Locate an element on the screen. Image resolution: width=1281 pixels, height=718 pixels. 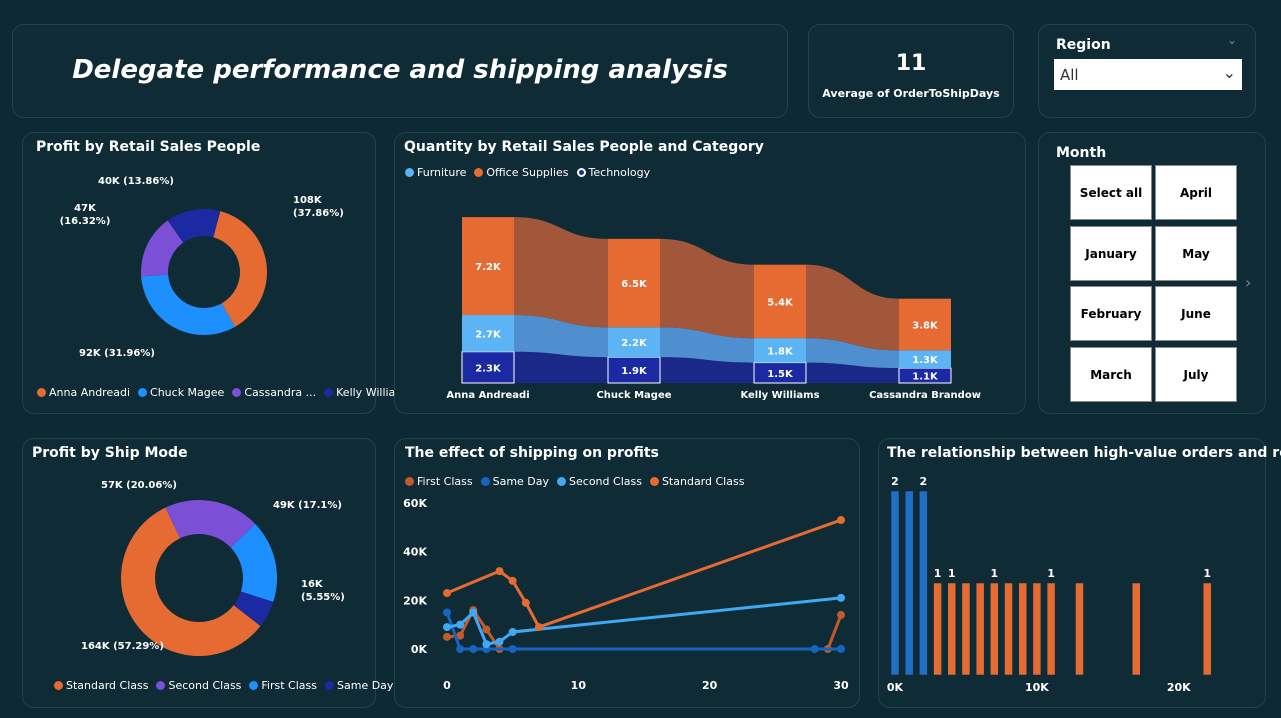
month-option-january: January is located at coordinates (1111, 253).